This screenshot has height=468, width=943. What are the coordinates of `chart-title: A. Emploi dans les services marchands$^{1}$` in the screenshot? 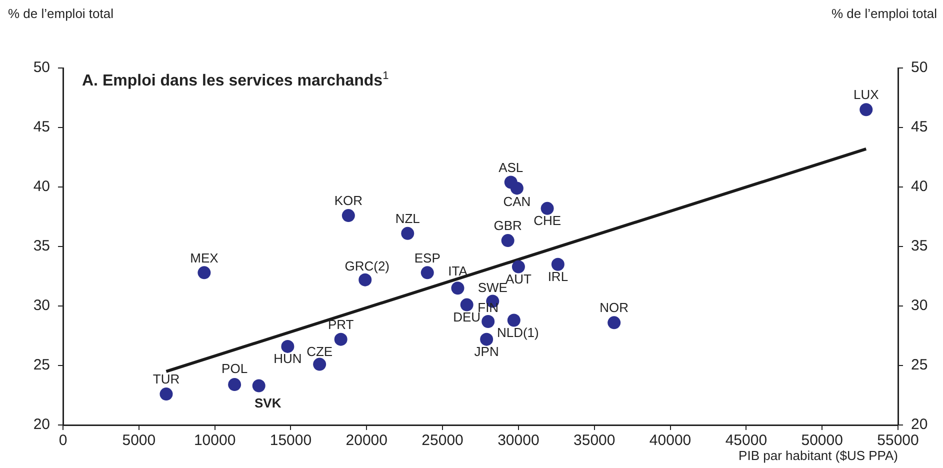 It's located at (235, 80).